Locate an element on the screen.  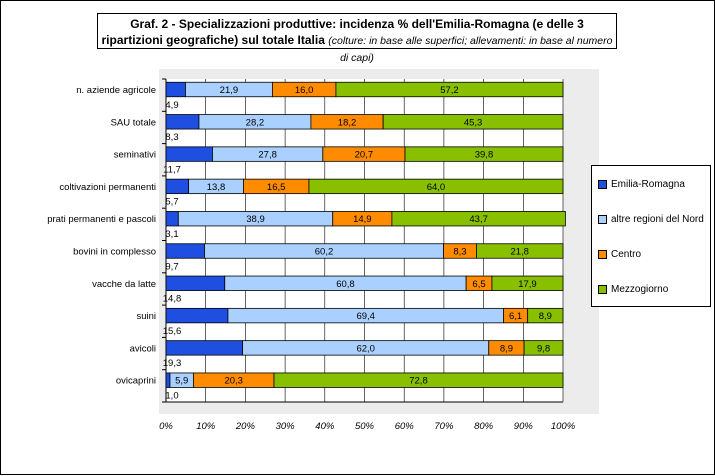
bar-value-label: 21,8 is located at coordinates (519, 252).